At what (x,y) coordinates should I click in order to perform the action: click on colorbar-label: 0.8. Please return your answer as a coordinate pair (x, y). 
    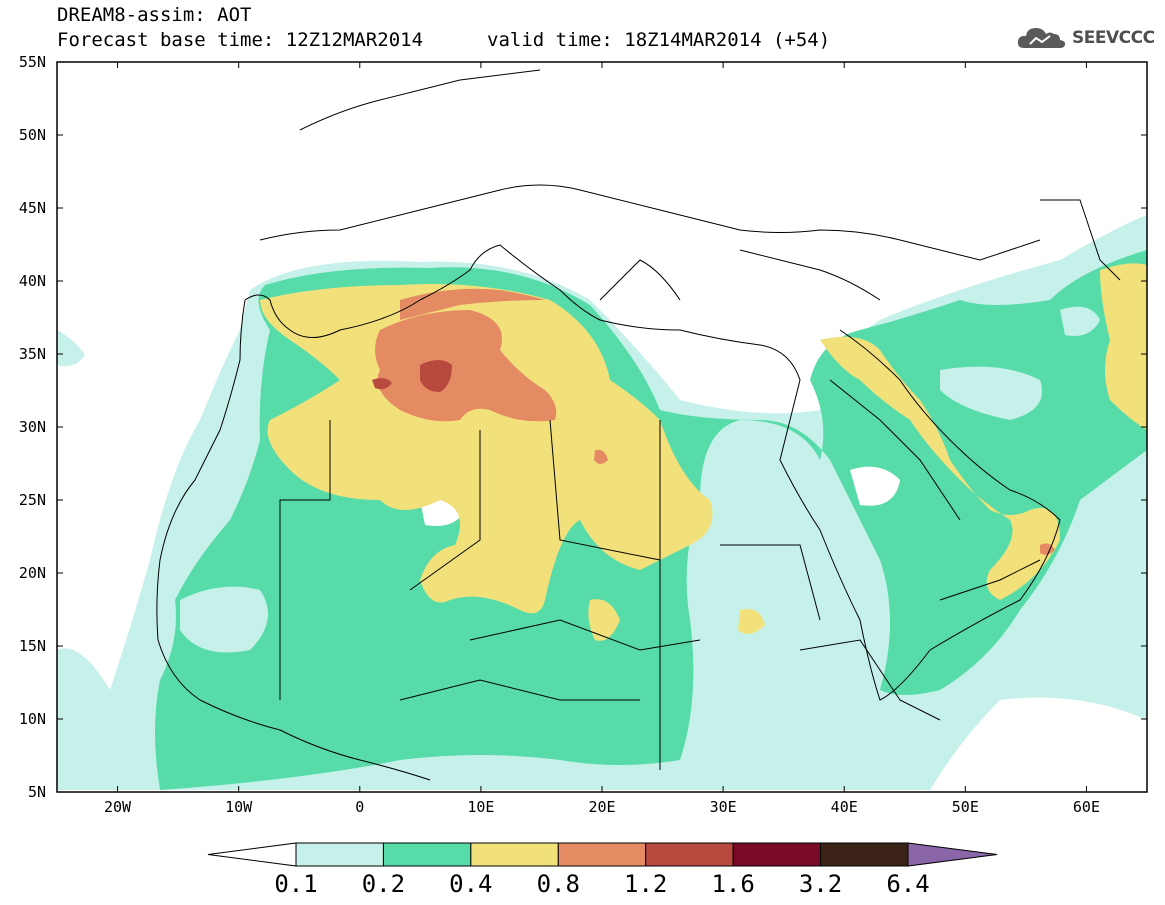
    Looking at the image, I should click on (558, 884).